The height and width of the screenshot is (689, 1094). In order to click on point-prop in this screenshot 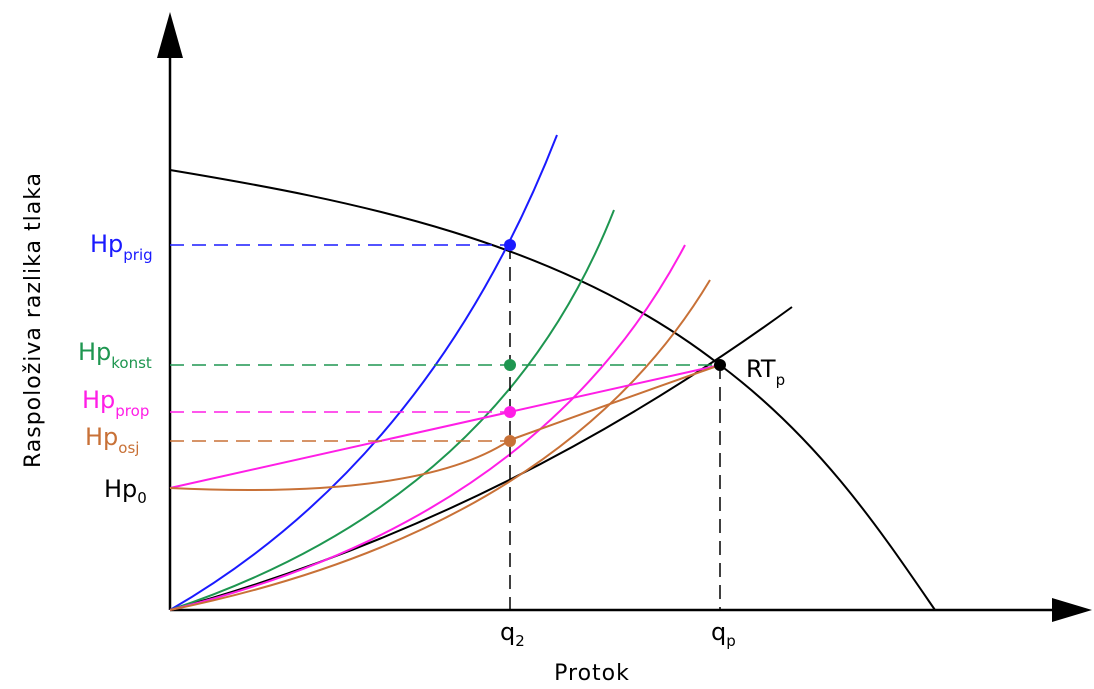, I will do `click(510, 412)`.